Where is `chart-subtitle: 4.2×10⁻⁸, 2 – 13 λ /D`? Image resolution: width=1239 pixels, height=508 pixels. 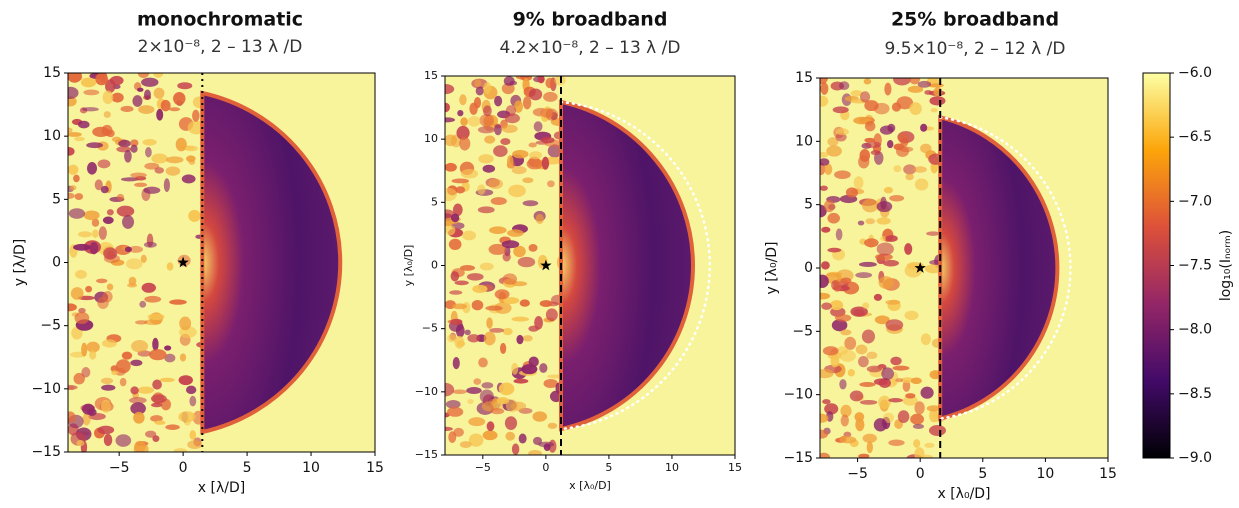 chart-subtitle: 4.2×10⁻⁸, 2 – 13 λ /D is located at coordinates (590, 48).